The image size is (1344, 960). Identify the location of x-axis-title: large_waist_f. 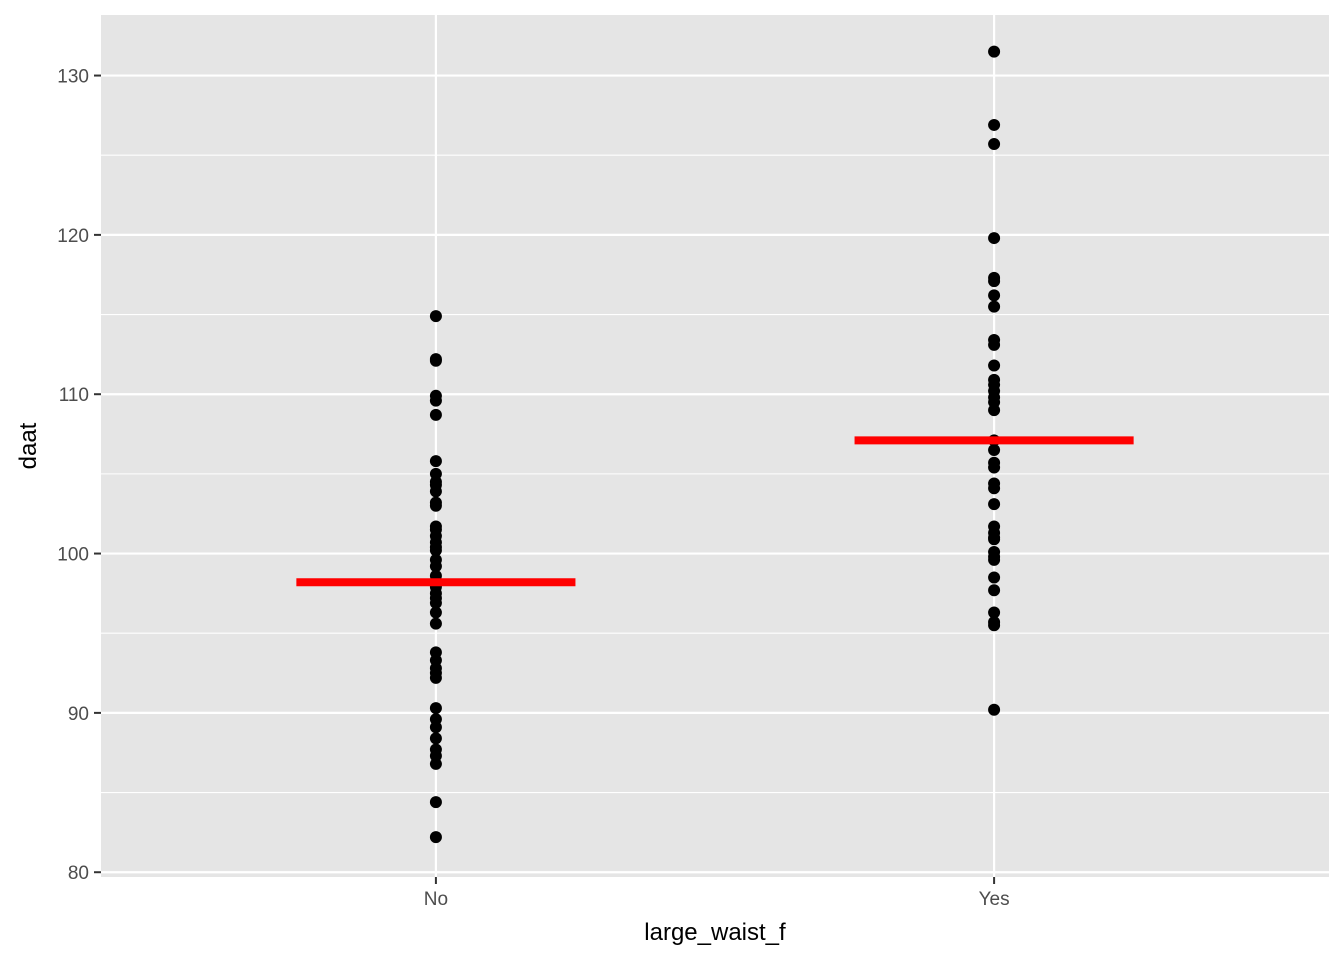
(715, 932).